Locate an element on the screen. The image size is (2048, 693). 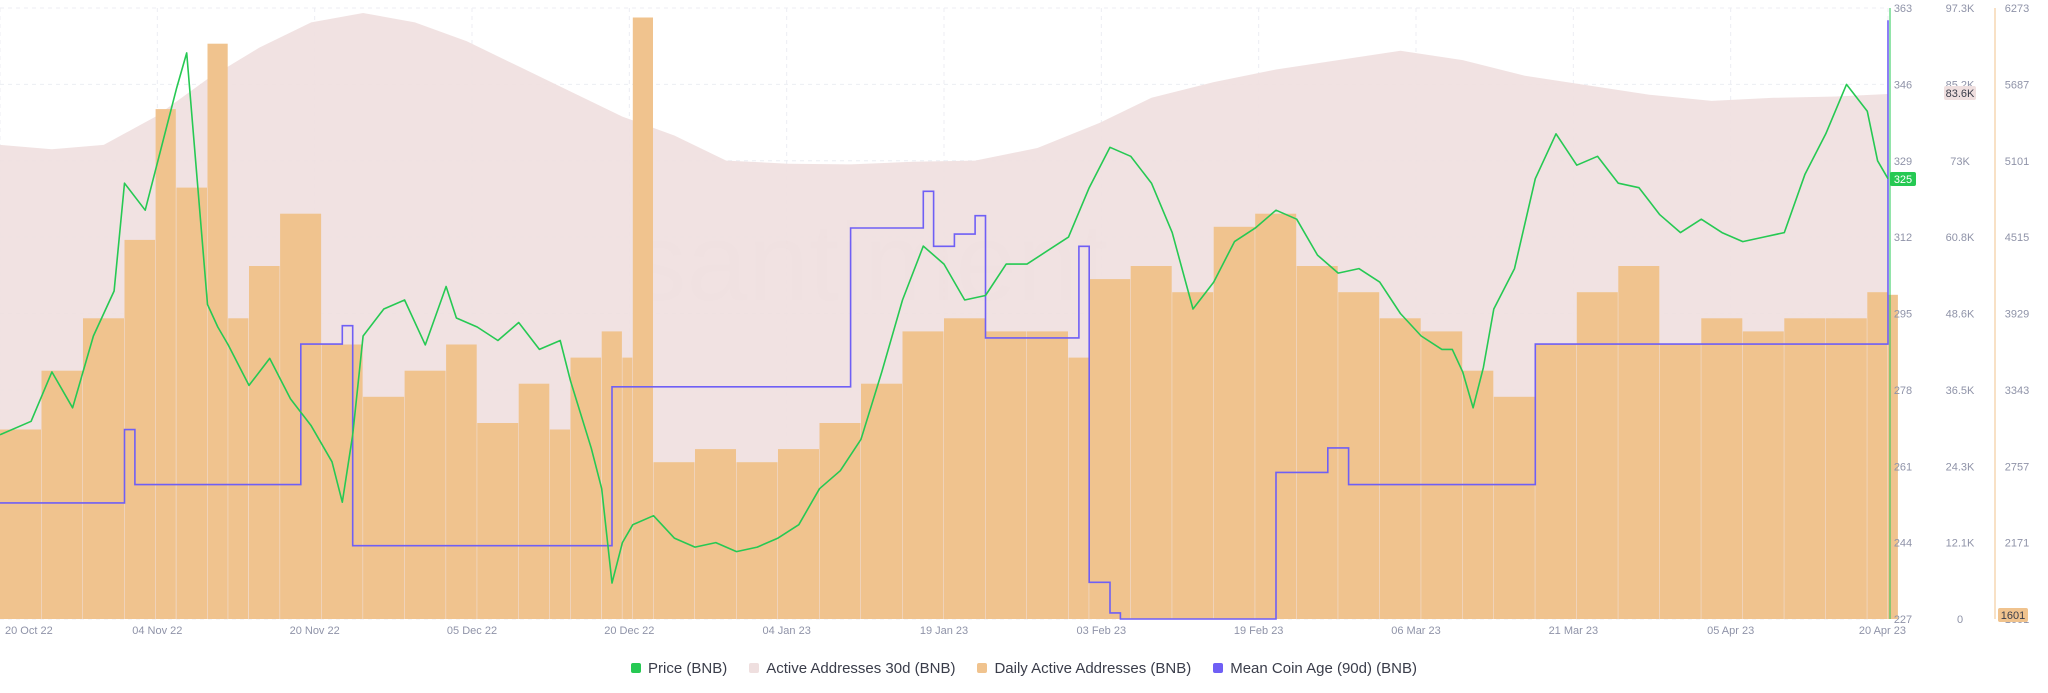
active30d-axis-tick: 48.6K is located at coordinates (1960, 315).